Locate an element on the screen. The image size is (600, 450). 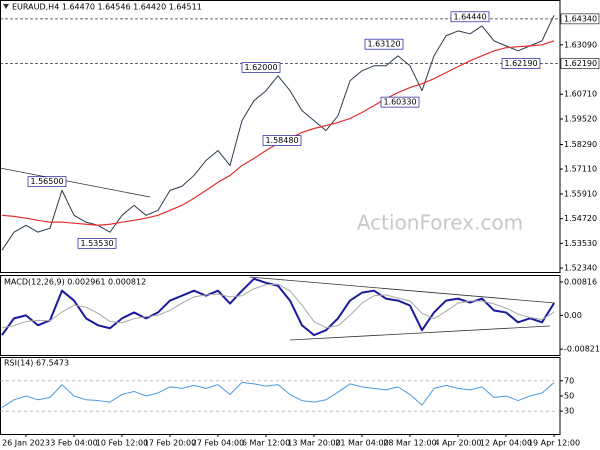
y-tick-label: 50 is located at coordinates (569, 396).